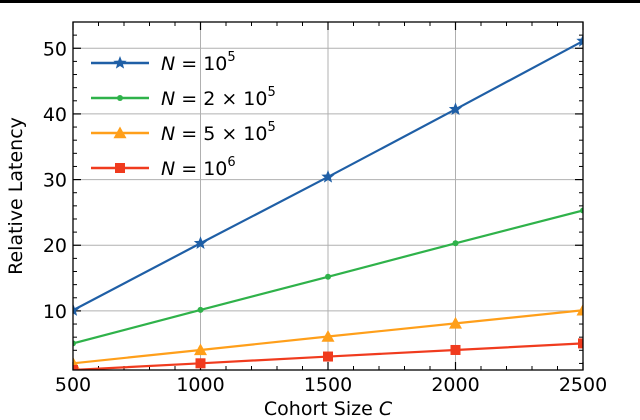  What do you see at coordinates (198, 62) in the screenshot?
I see `legend-label: N = 105` at bounding box center [198, 62].